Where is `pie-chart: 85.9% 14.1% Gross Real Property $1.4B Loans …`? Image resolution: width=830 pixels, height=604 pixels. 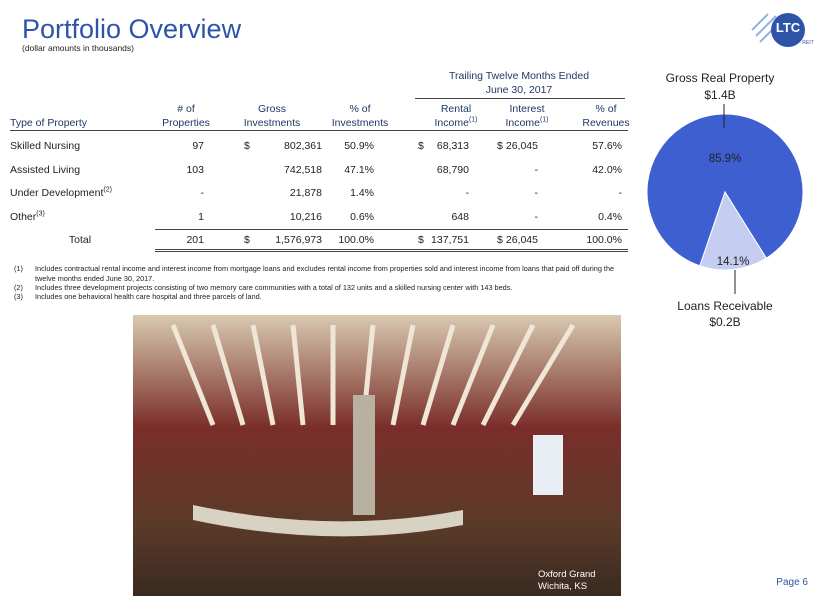 pie-chart: 85.9% 14.1% Gross Real Property $1.4B Loans … is located at coordinates (725, 200).